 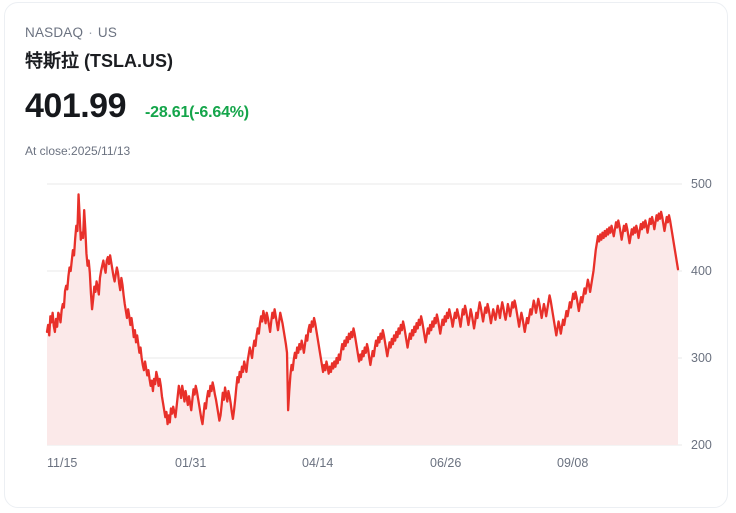 I want to click on price-change: -28.61(-6.64%), so click(x=197, y=112).